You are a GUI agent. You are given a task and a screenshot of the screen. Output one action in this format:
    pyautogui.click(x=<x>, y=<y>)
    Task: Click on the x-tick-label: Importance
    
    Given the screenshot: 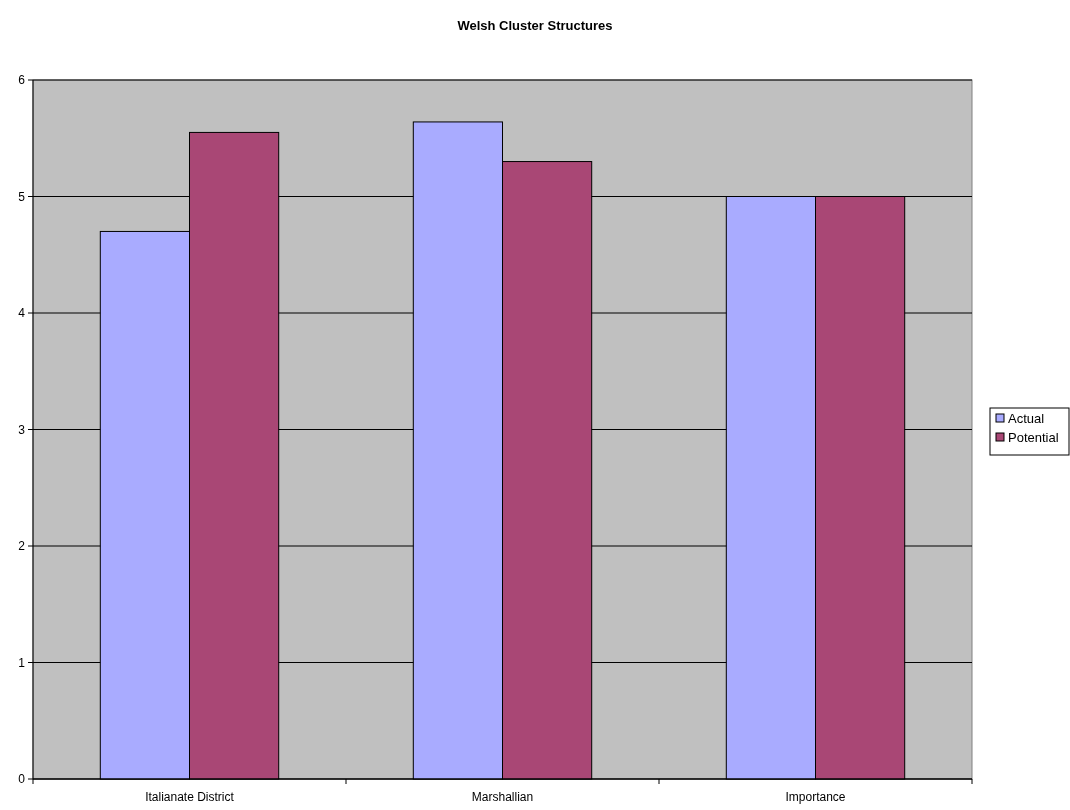 What is the action you would take?
    pyautogui.click(x=815, y=797)
    